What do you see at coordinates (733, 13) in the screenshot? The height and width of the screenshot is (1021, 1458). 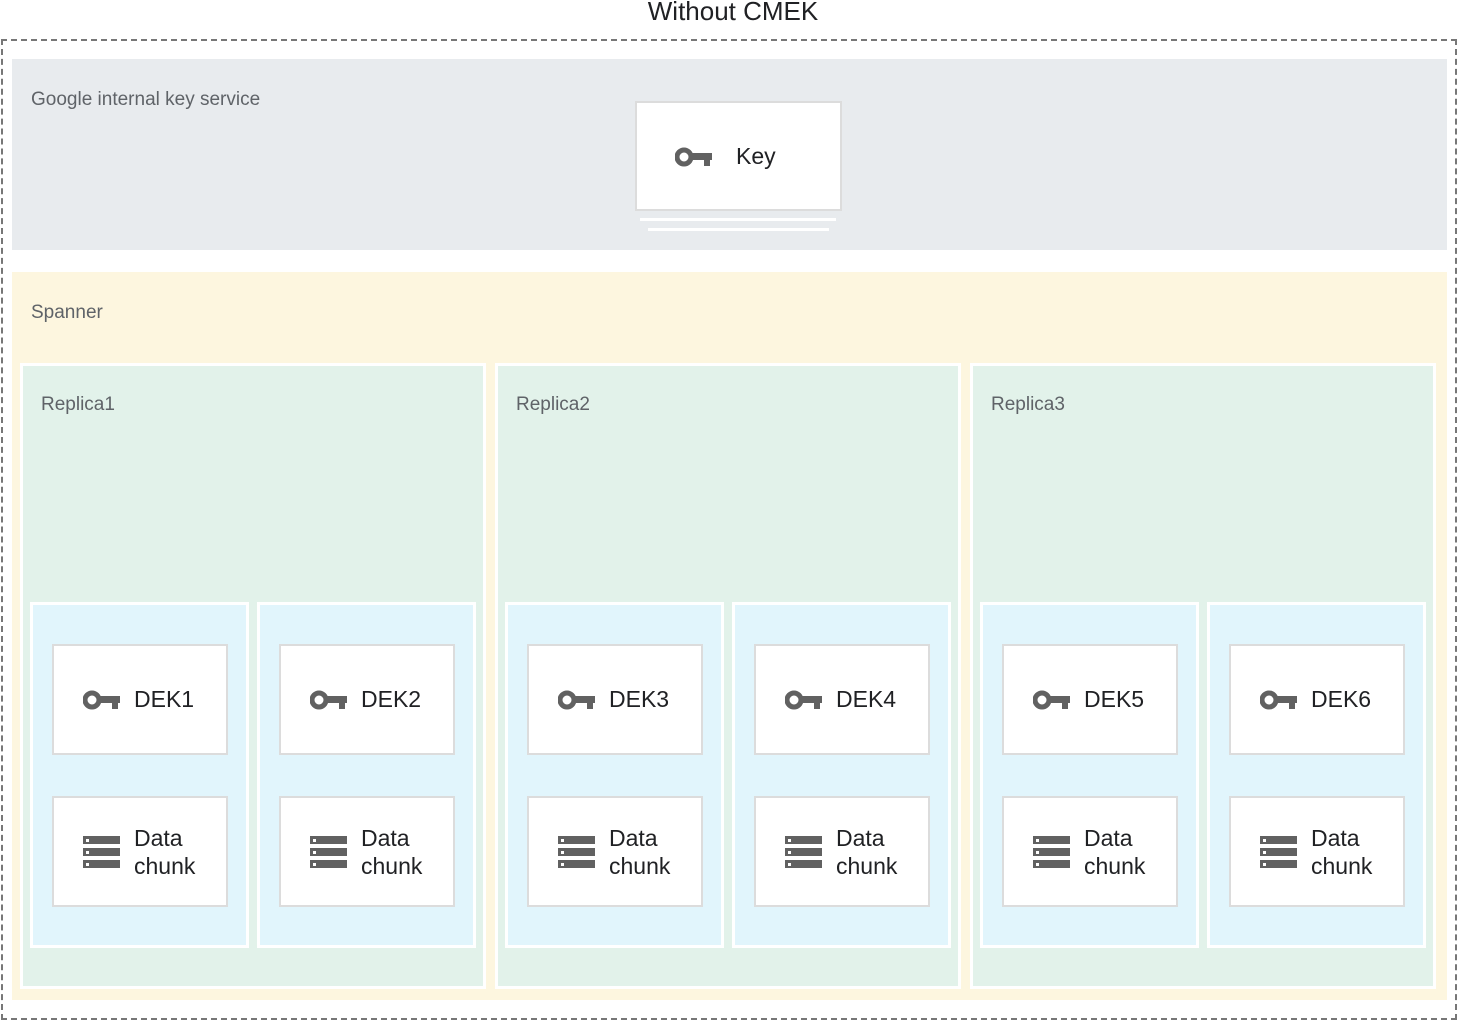 I see `diagram-title: Without CMEK` at bounding box center [733, 13].